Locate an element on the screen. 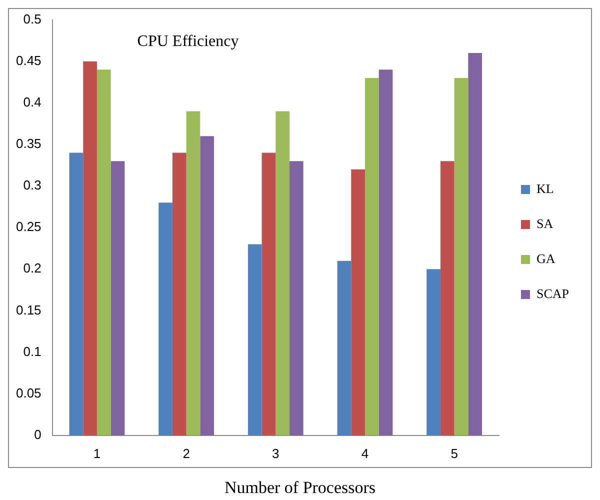 The height and width of the screenshot is (500, 600). x-tick-label: 2 is located at coordinates (186, 453).